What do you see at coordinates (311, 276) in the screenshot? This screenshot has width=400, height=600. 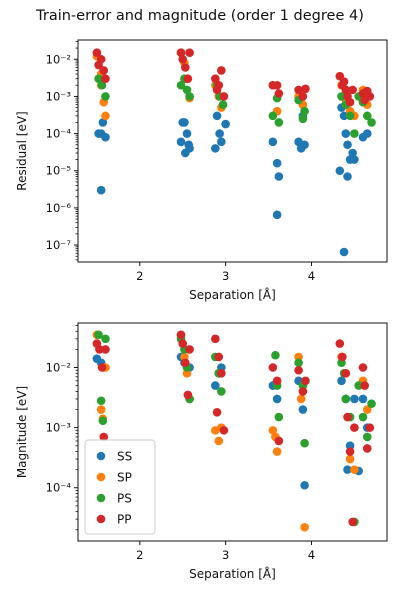 I see `x-tick-label: 4` at bounding box center [311, 276].